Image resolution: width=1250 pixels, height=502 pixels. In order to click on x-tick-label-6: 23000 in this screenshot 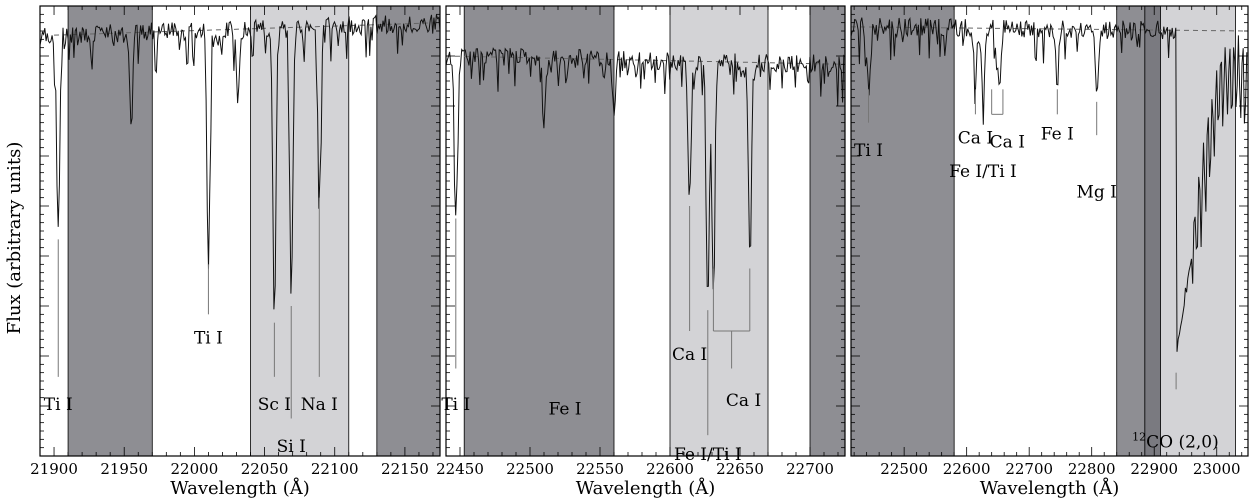, I will do `click(1217, 469)`.